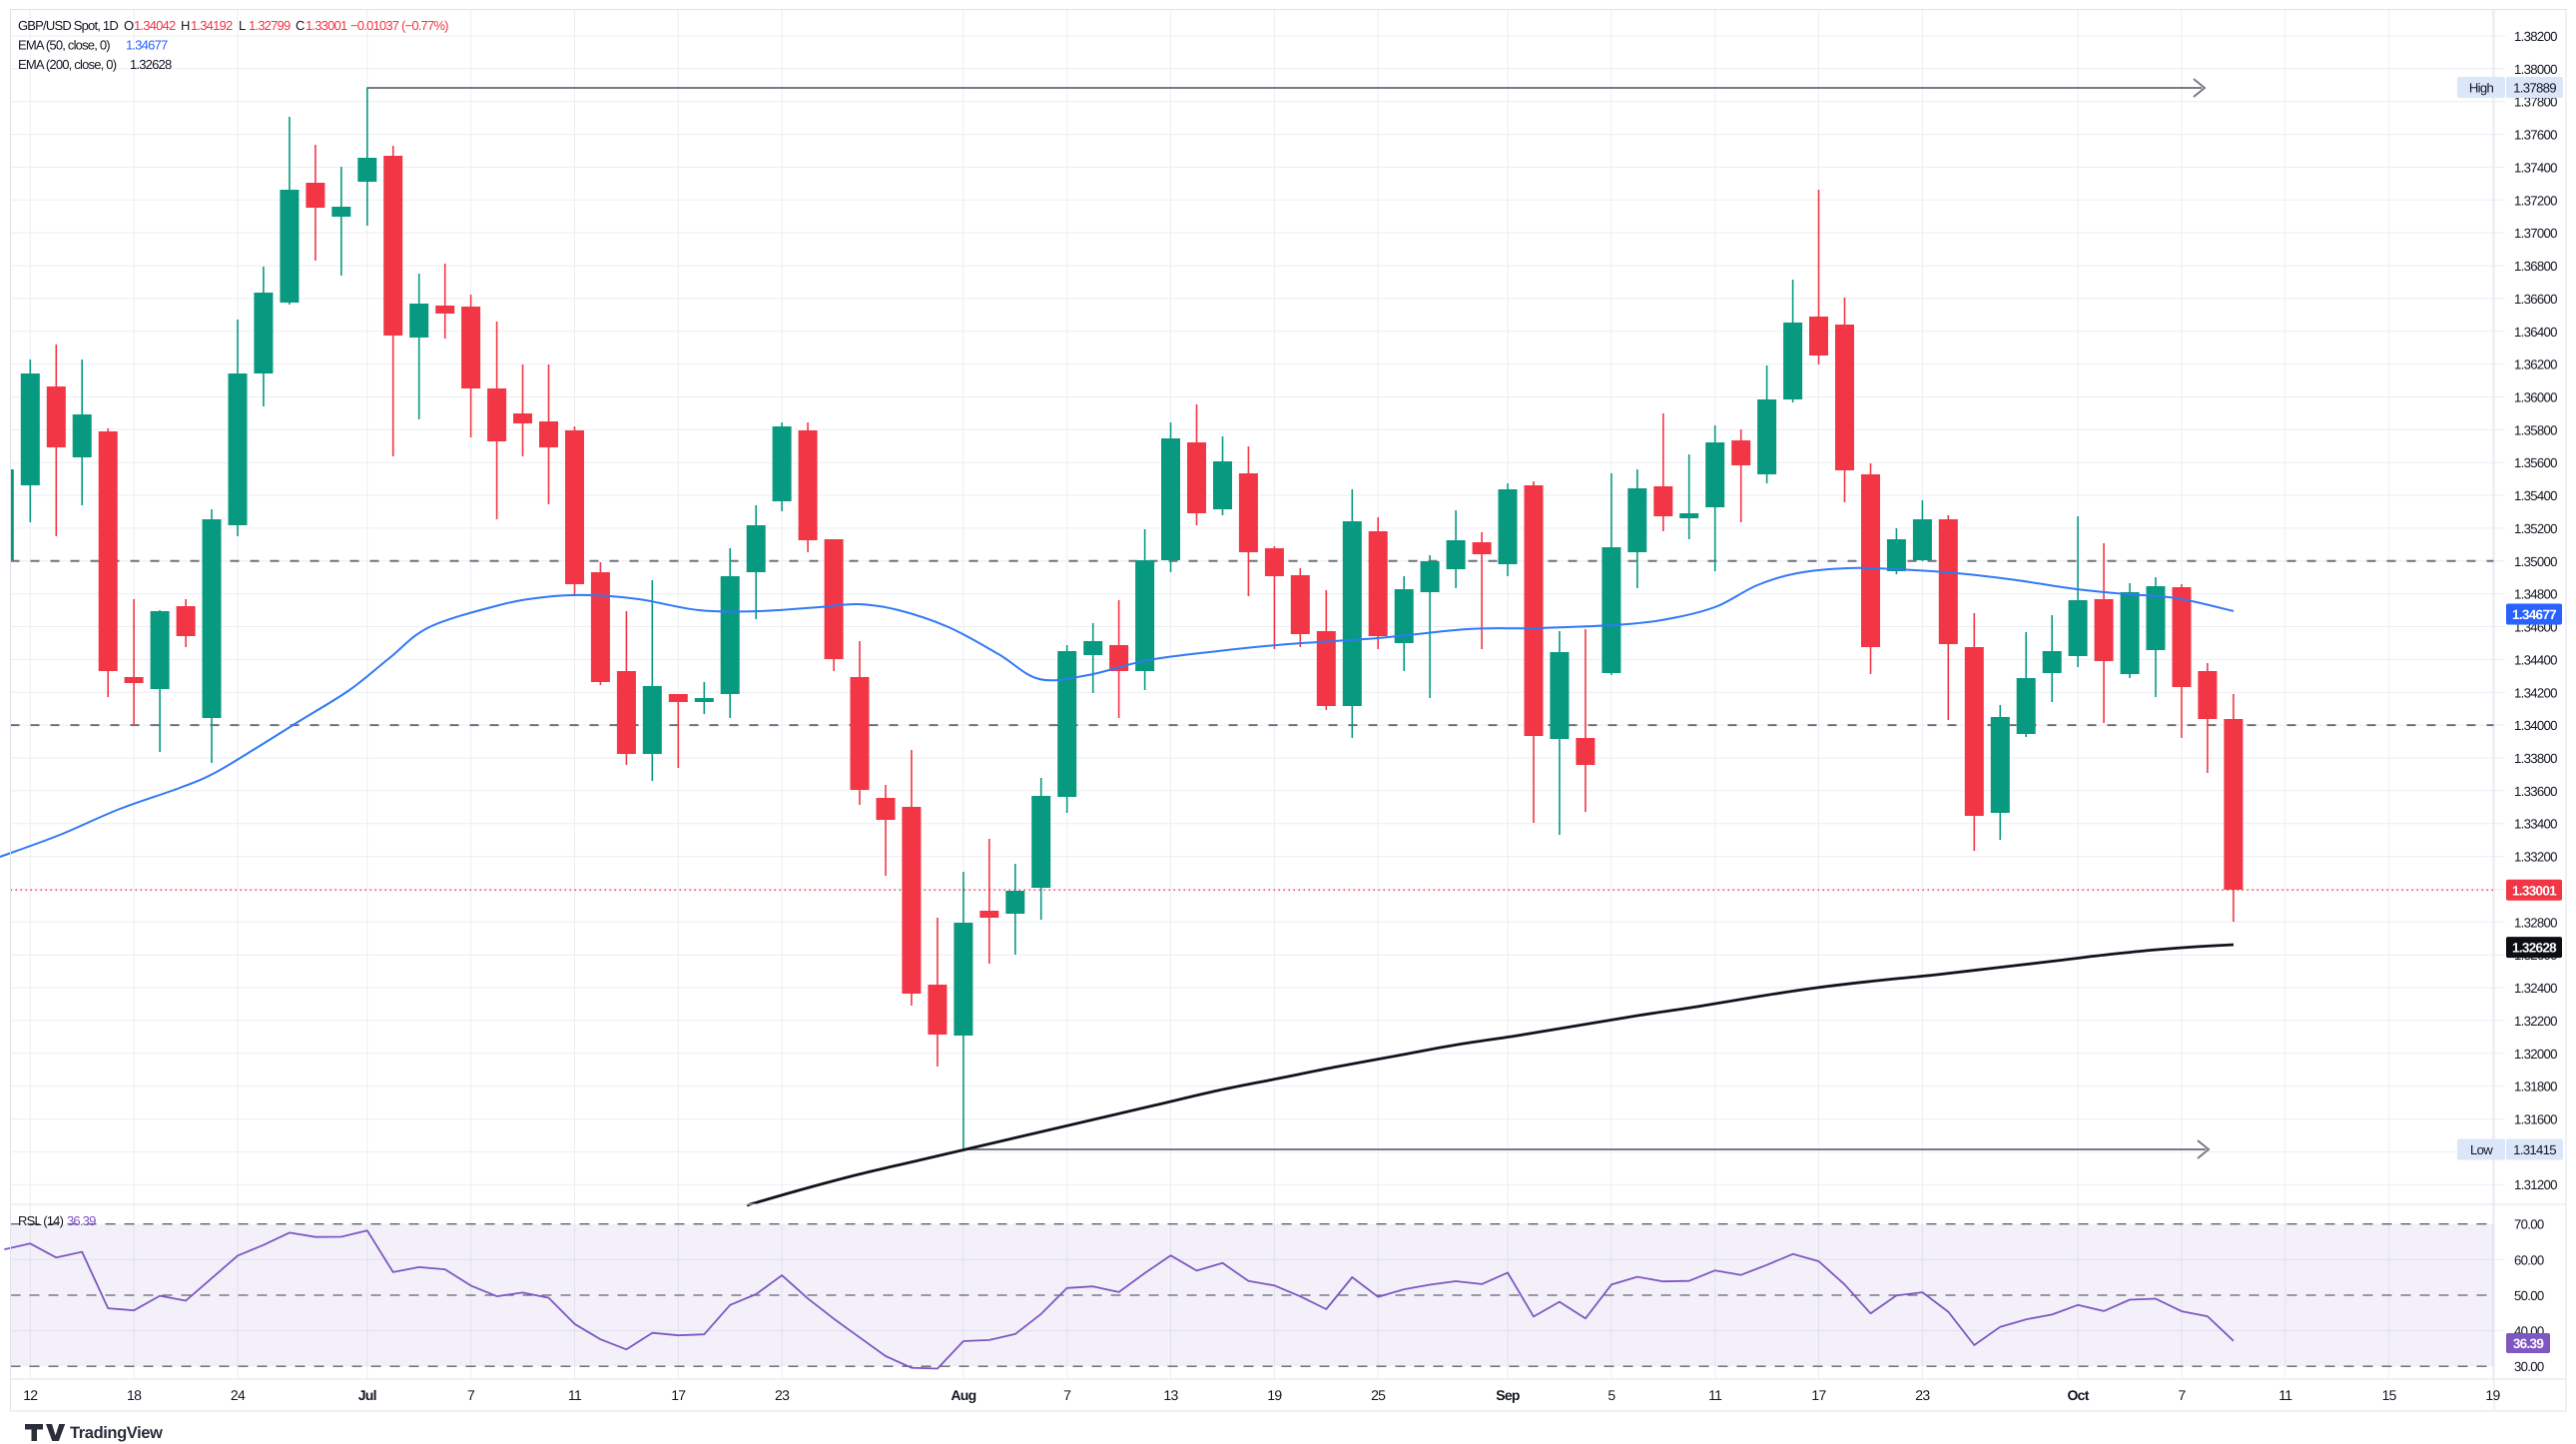  I want to click on svg-text: 70.00, so click(2529, 1225).